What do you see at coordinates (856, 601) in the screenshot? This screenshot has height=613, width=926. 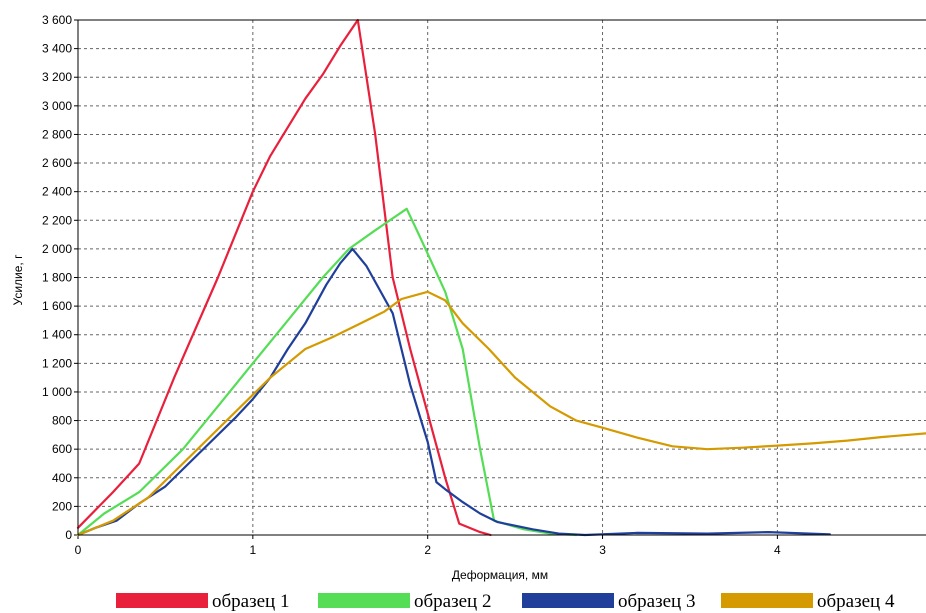 I see `legend-label-4: образец 4` at bounding box center [856, 601].